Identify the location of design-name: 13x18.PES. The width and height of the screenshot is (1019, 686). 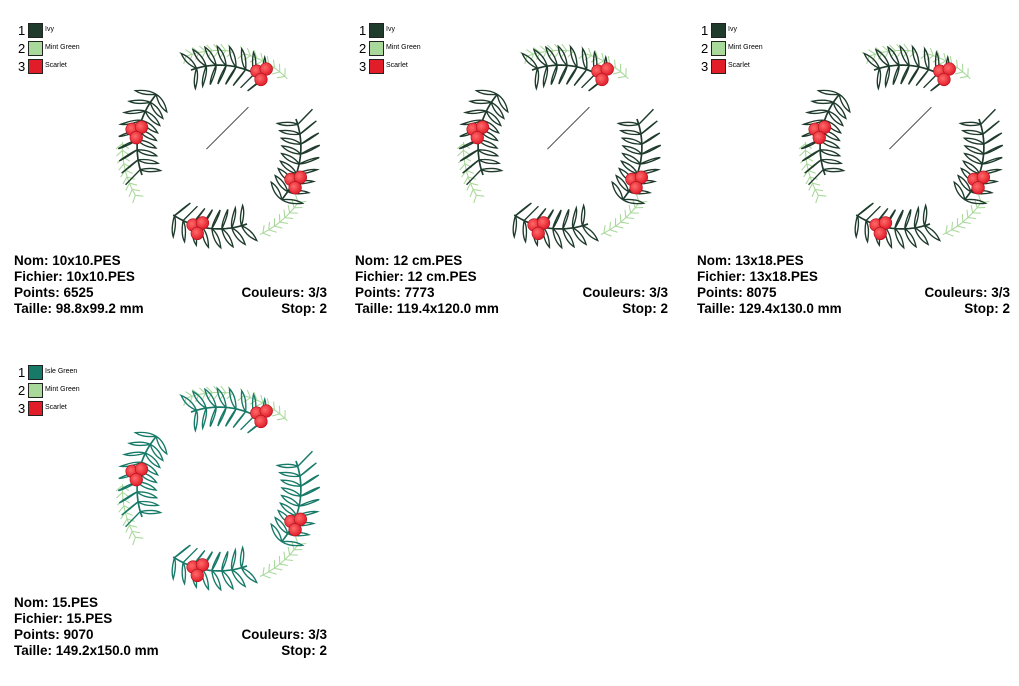
(769, 260).